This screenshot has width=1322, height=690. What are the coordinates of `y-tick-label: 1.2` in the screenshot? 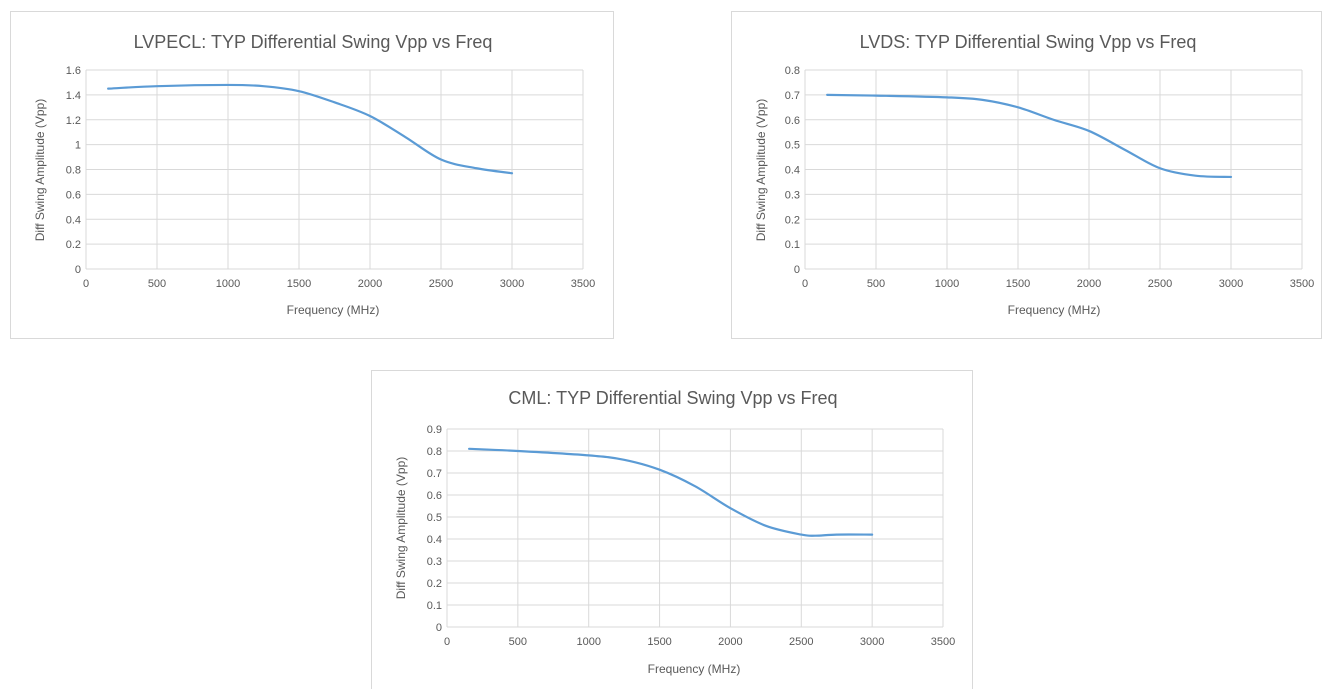 It's located at (73, 121).